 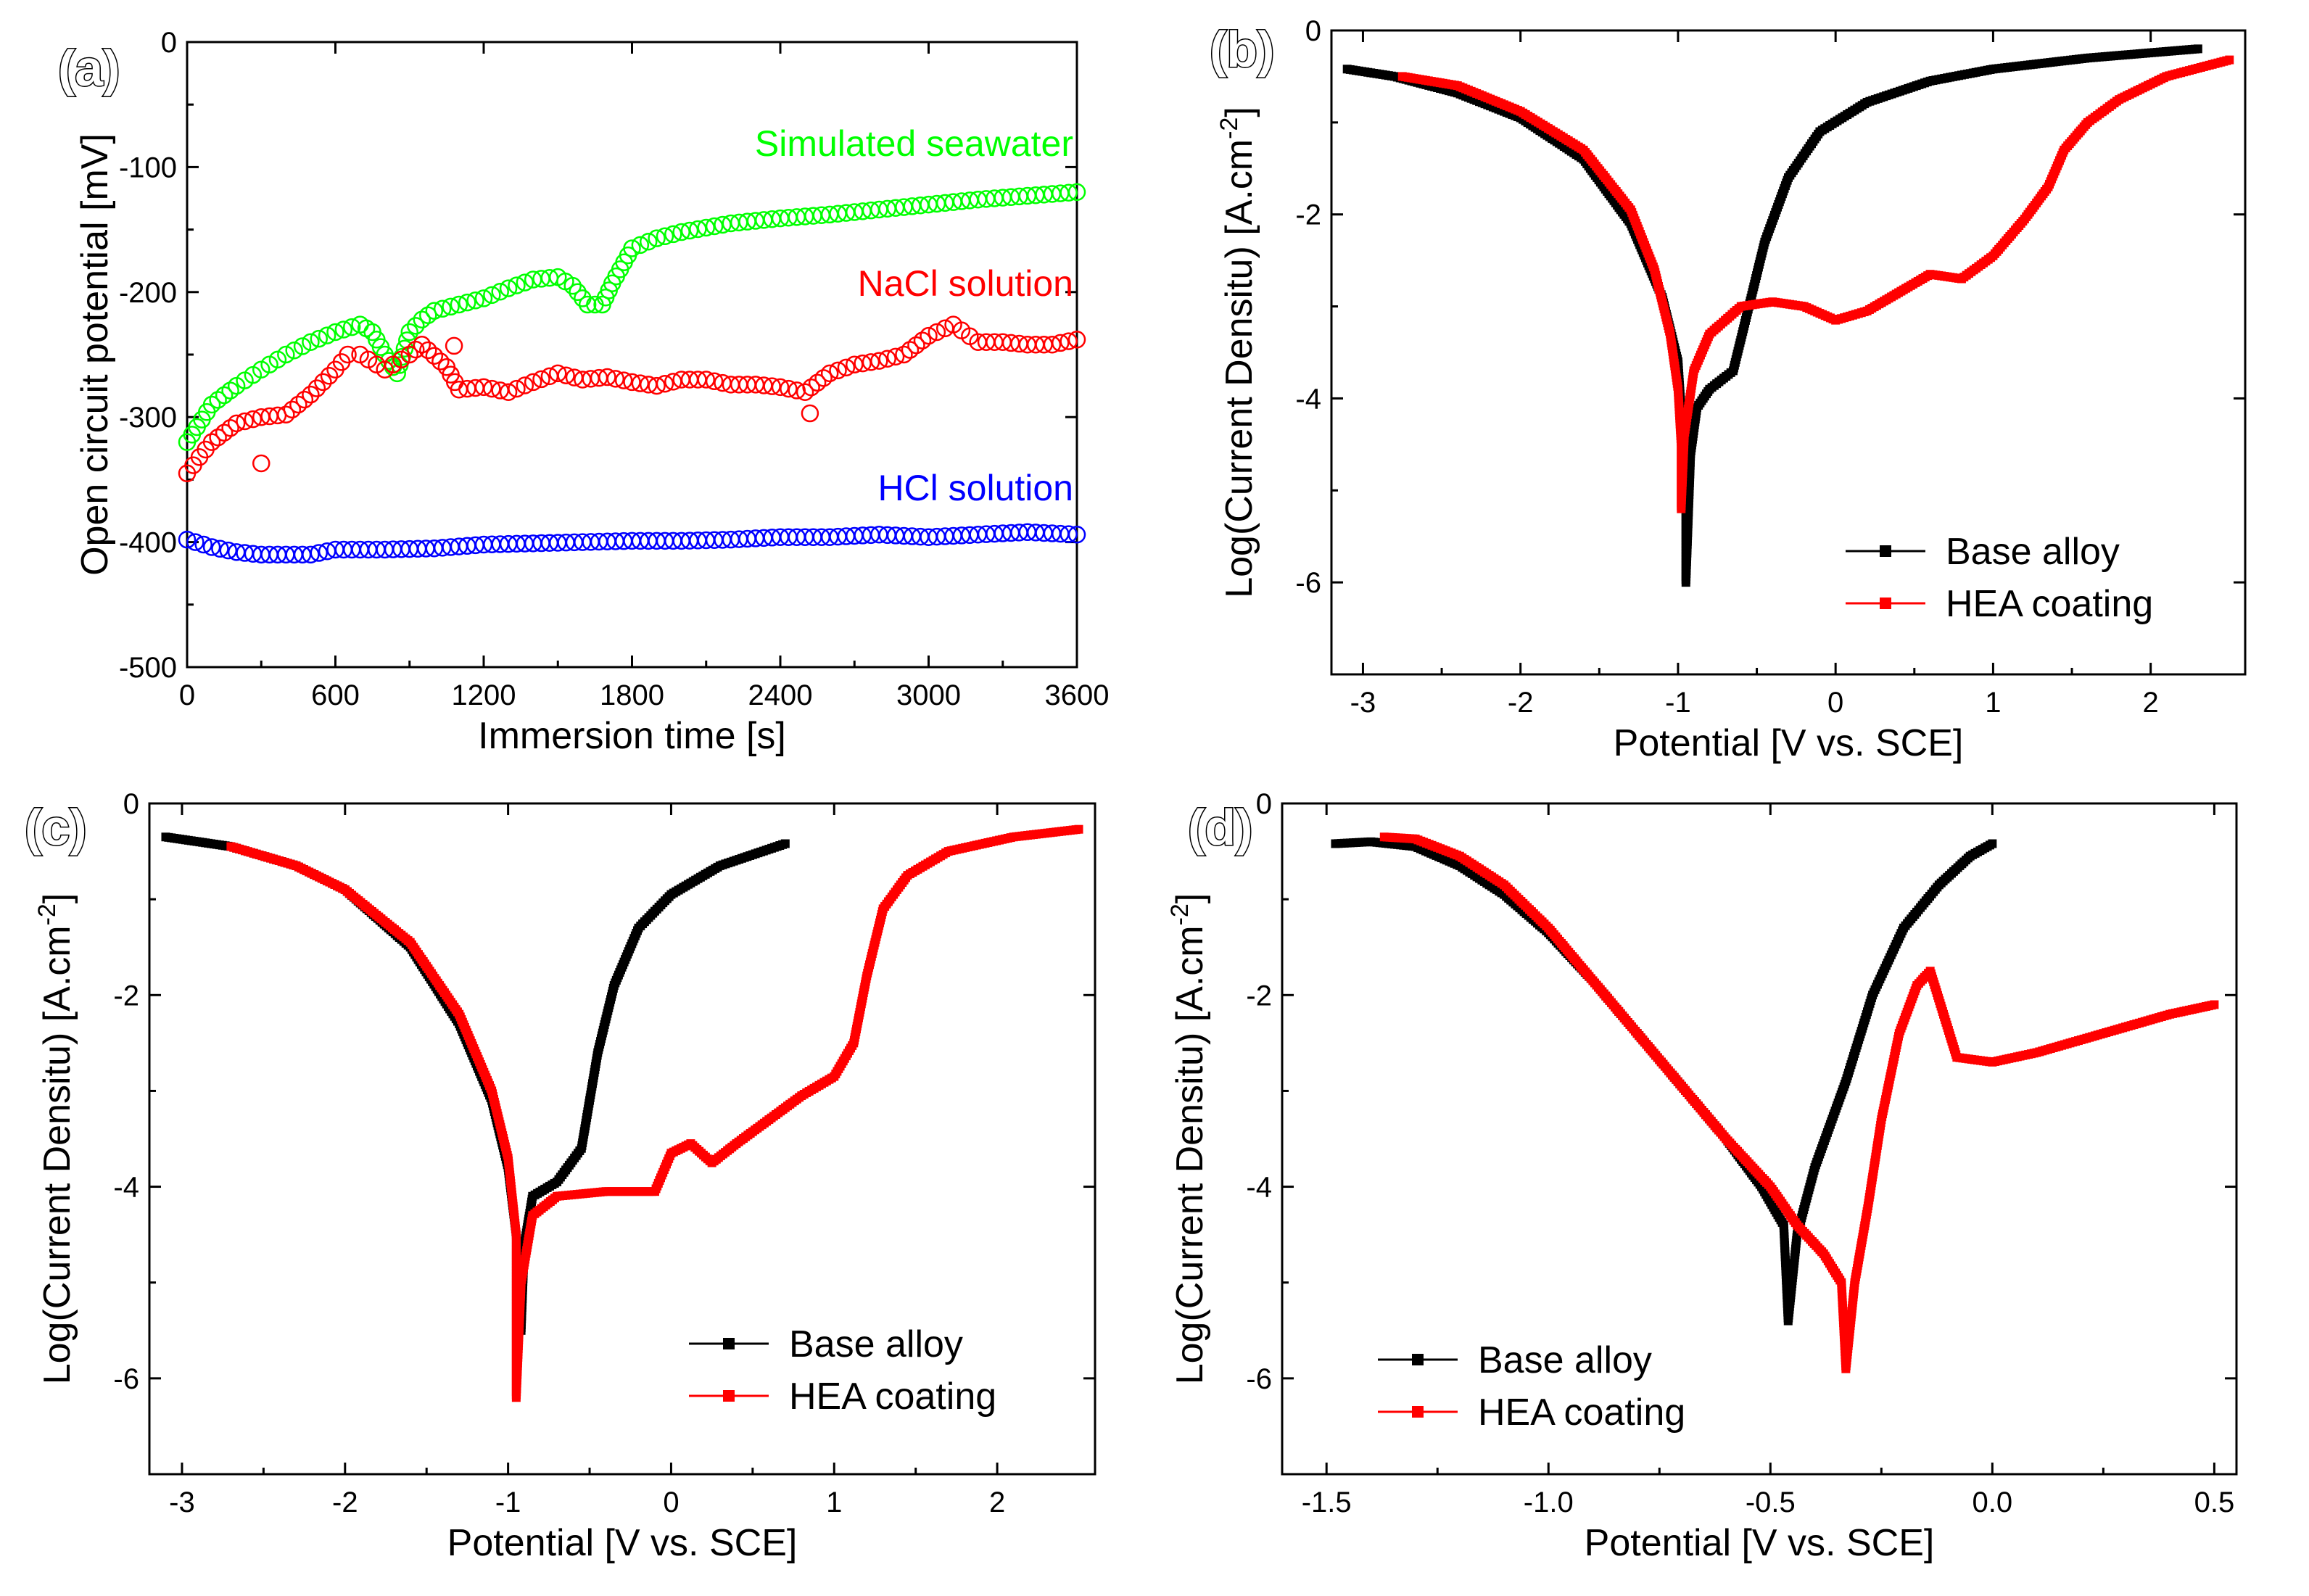 I want to click on x-tick-label: 0.0, so click(x=1993, y=1502).